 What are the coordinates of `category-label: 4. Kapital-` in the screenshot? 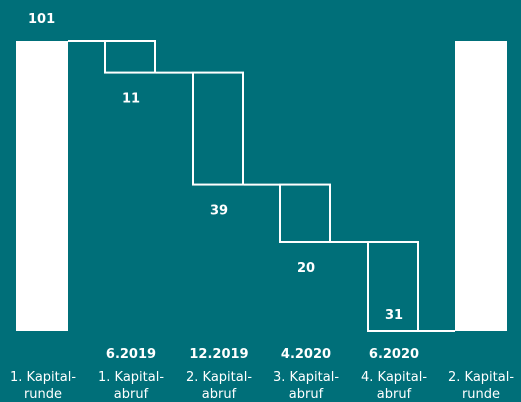 It's located at (394, 377).